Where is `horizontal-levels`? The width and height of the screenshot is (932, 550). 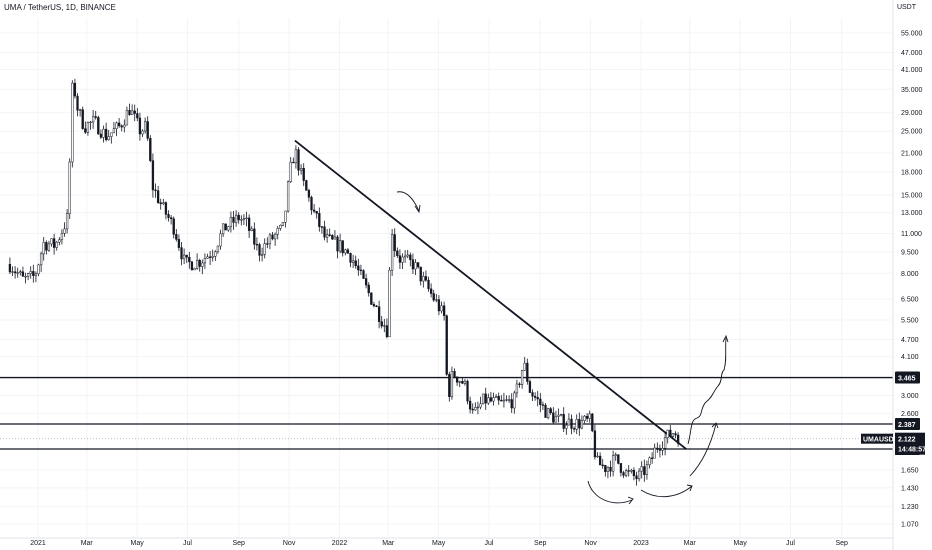 horizontal-levels is located at coordinates (446, 413).